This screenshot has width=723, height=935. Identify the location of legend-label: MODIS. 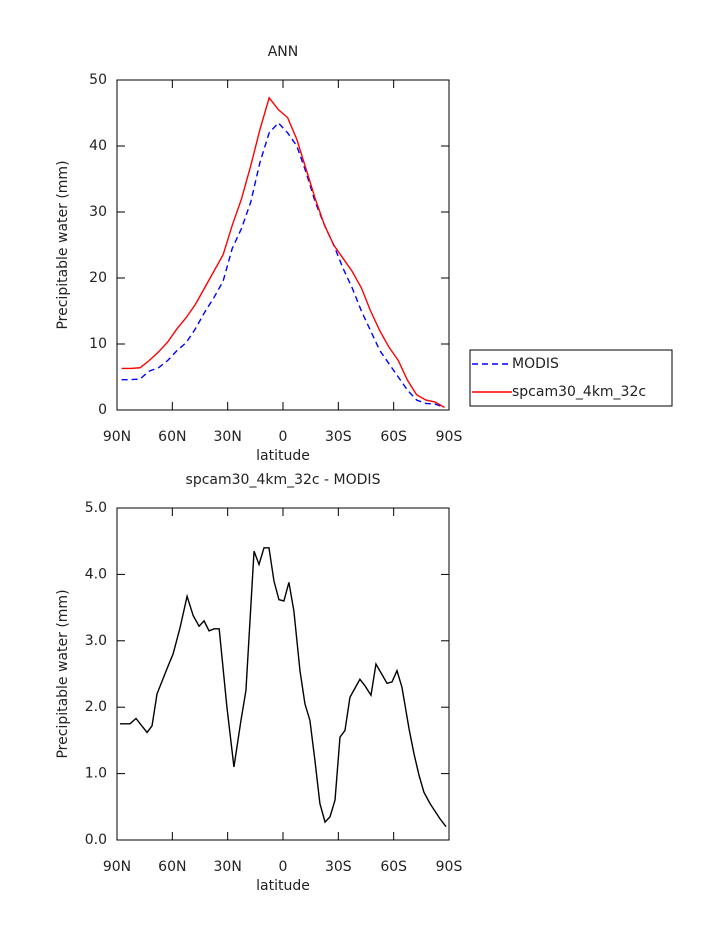
(535, 364).